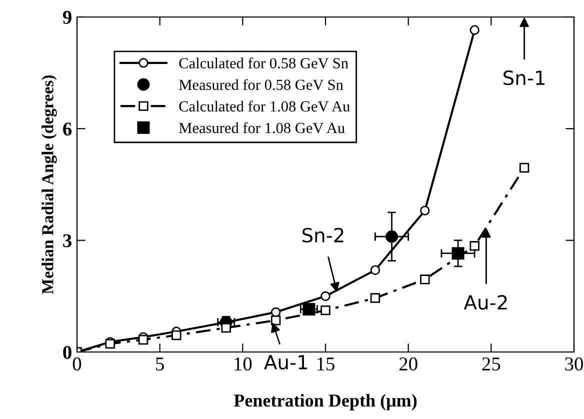 The width and height of the screenshot is (584, 419). Describe the element at coordinates (262, 128) in the screenshot. I see `legend-label: Measured for 1.08 GeV Au` at that location.